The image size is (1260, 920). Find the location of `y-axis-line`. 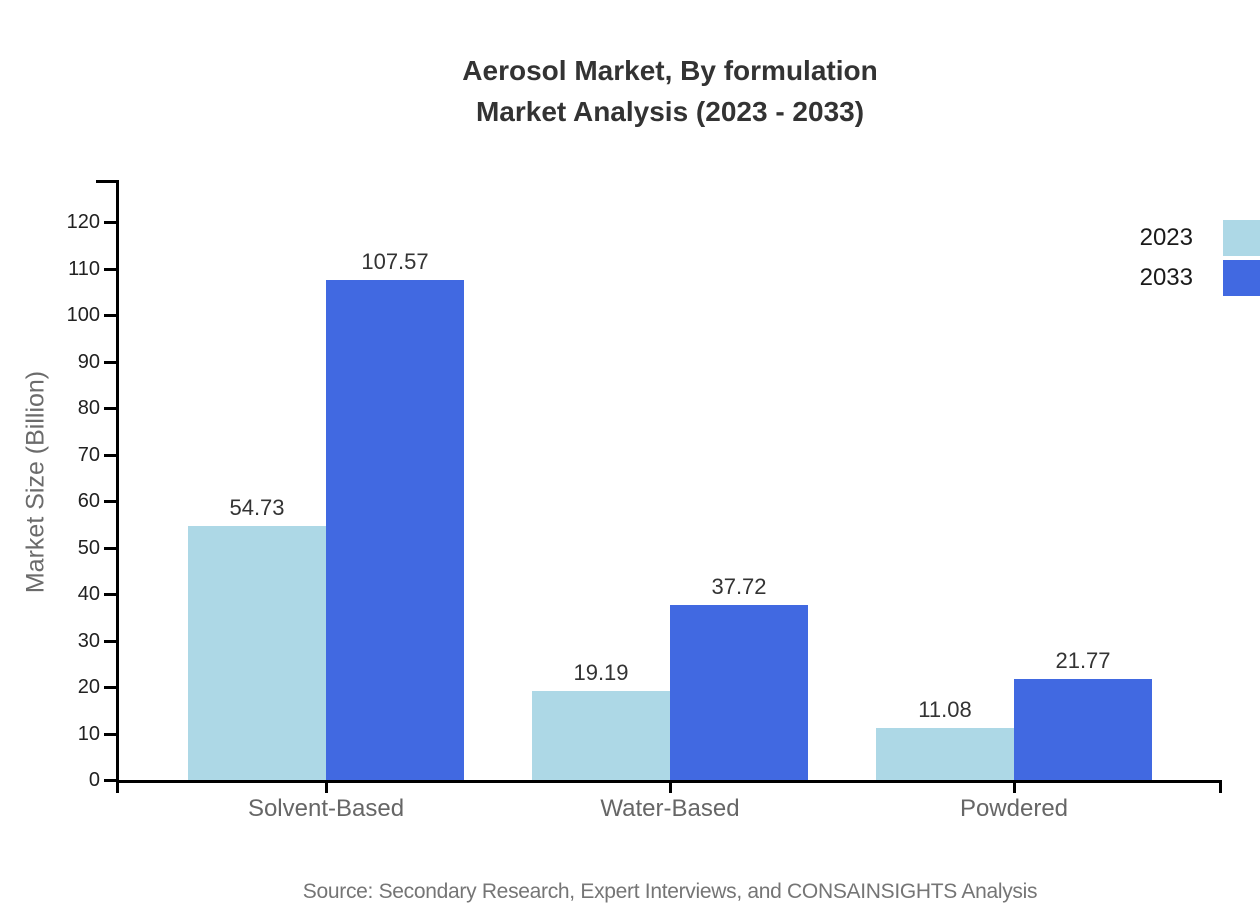

y-axis-line is located at coordinates (117, 486).